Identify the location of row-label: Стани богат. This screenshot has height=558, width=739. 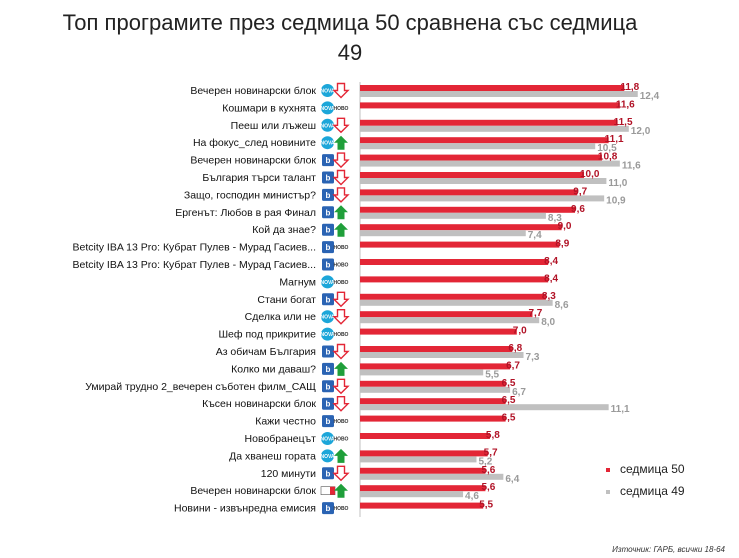
(286, 300).